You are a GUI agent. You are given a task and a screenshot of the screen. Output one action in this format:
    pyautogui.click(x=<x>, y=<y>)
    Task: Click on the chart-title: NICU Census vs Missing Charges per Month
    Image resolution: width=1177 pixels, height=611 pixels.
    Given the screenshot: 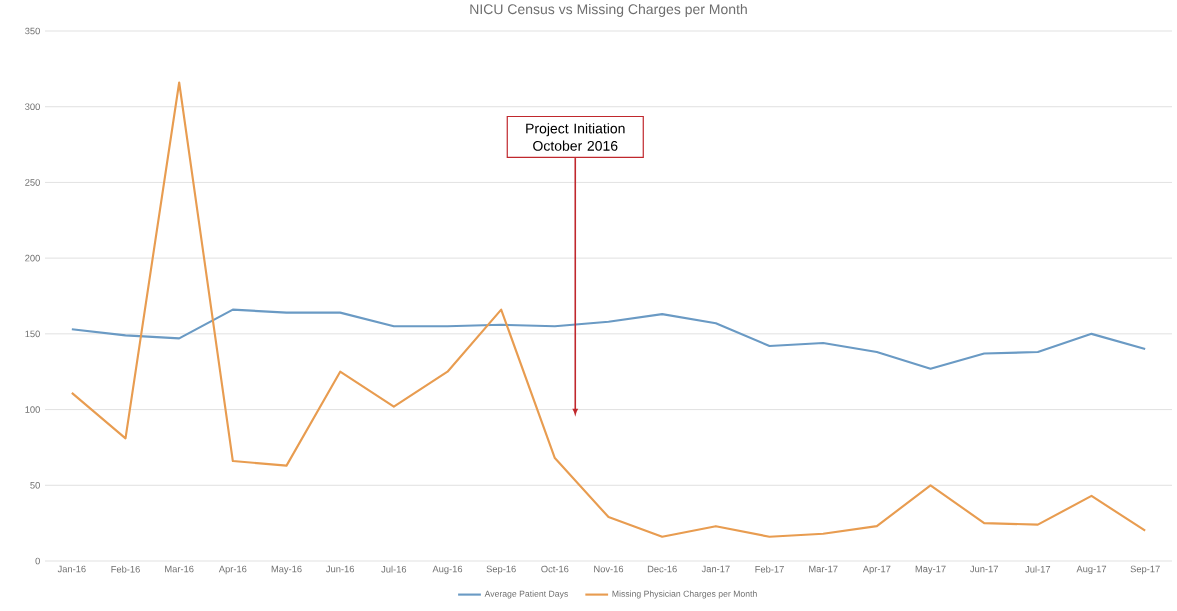 What is the action you would take?
    pyautogui.click(x=608, y=10)
    